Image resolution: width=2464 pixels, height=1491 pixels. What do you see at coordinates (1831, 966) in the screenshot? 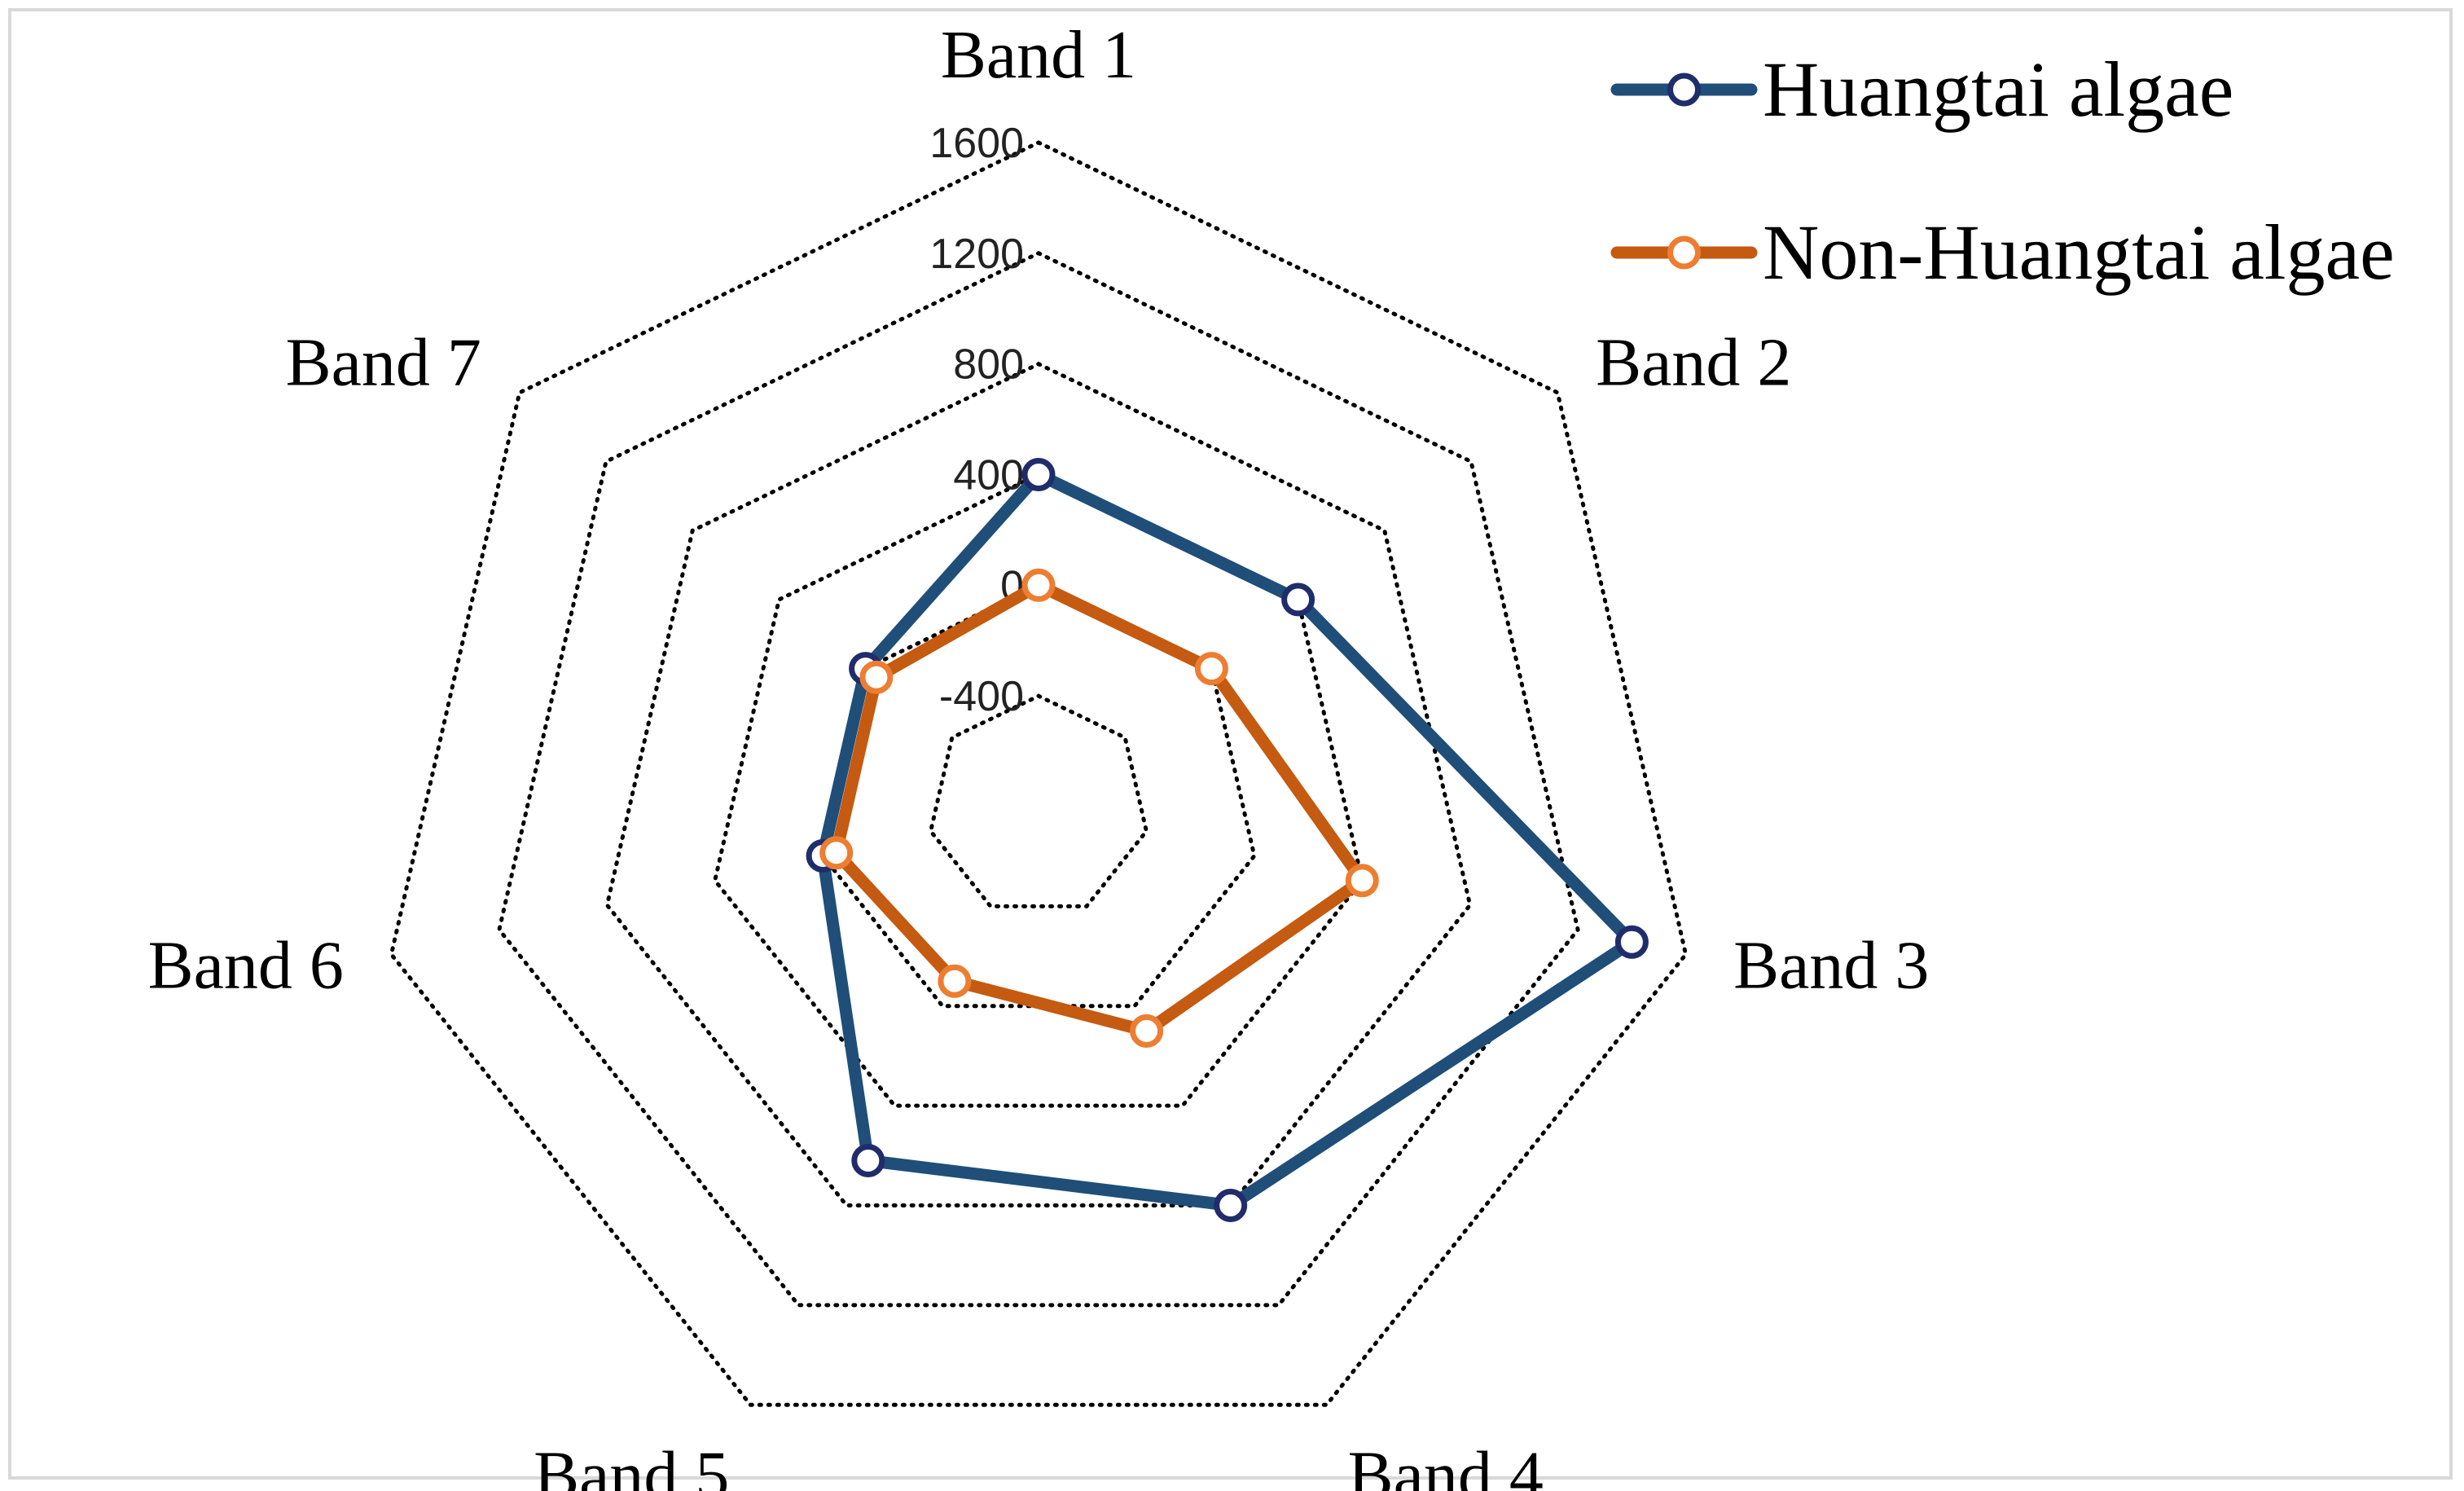
I see `category-label-3: Band 3` at bounding box center [1831, 966].